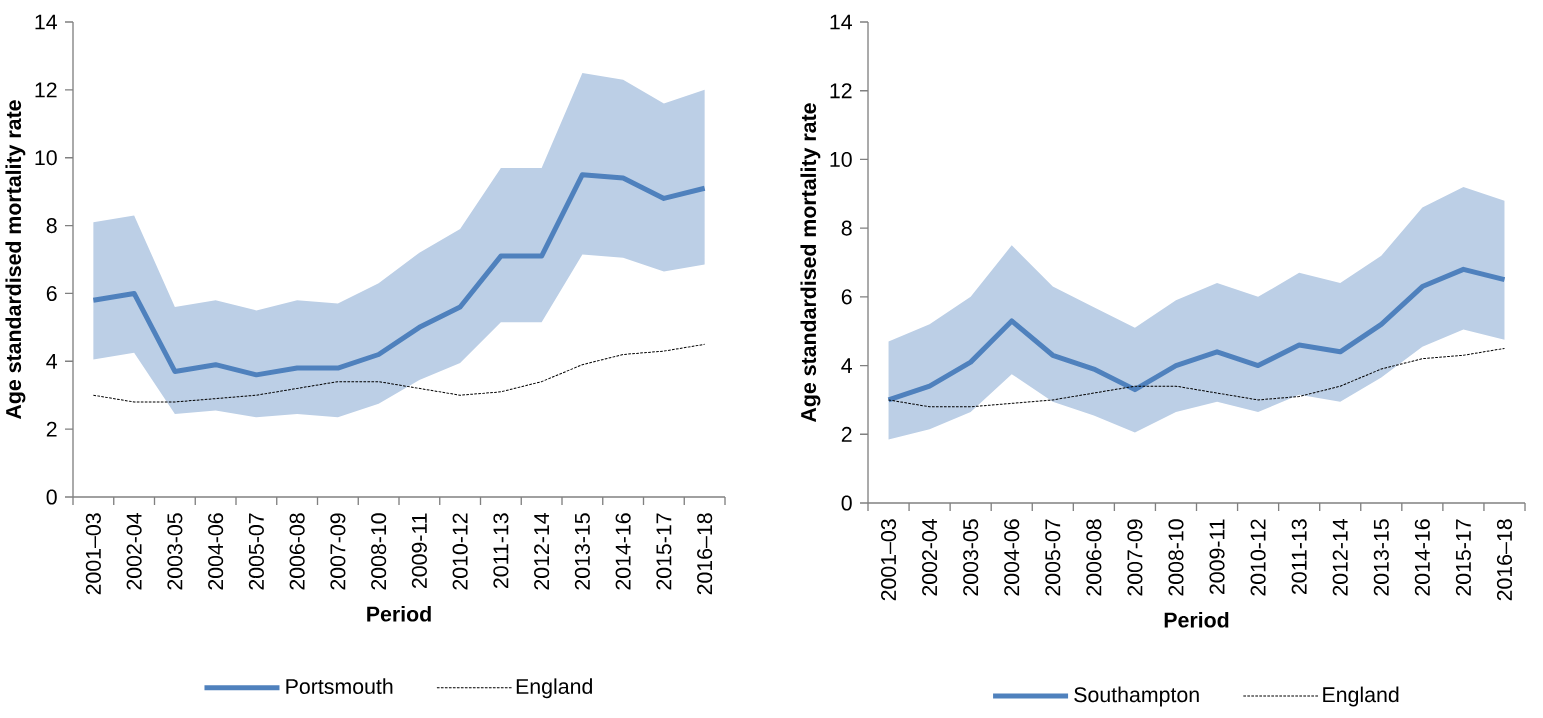 This screenshot has width=1543, height=718. What do you see at coordinates (1136, 696) in the screenshot?
I see `legend-label: Southampton` at bounding box center [1136, 696].